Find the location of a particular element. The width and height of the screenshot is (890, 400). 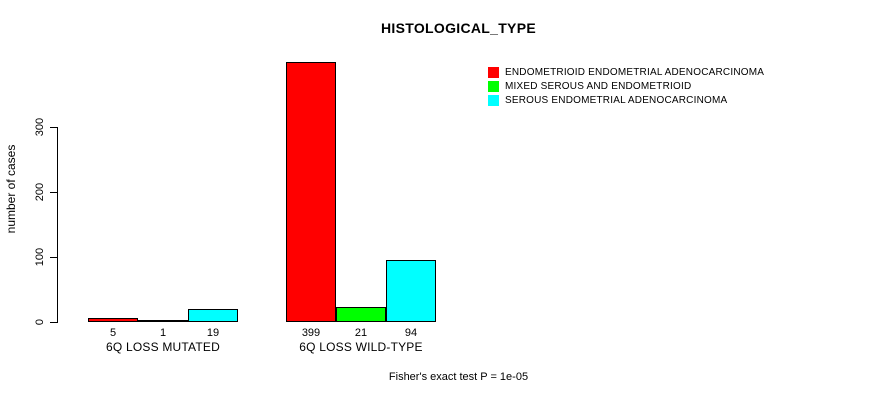

legend-item: ENDOMETRIOID ENDOMETRIAL ADENOCARCINOMA is located at coordinates (626, 72).